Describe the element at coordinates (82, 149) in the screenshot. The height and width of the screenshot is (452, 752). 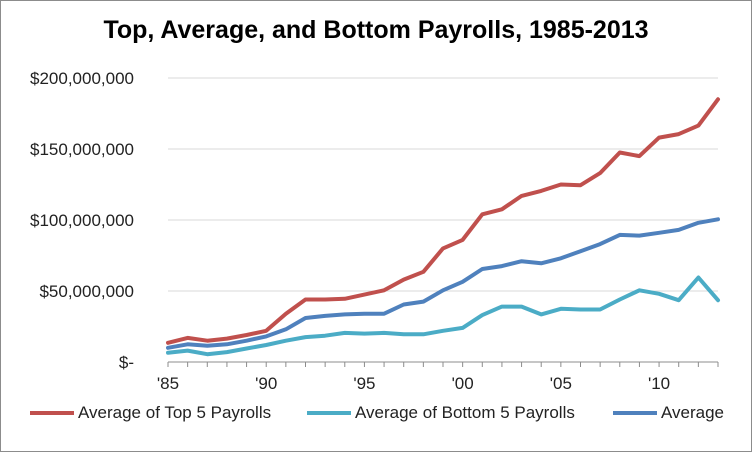
I see `y-tick-label: $150,000,000` at that location.